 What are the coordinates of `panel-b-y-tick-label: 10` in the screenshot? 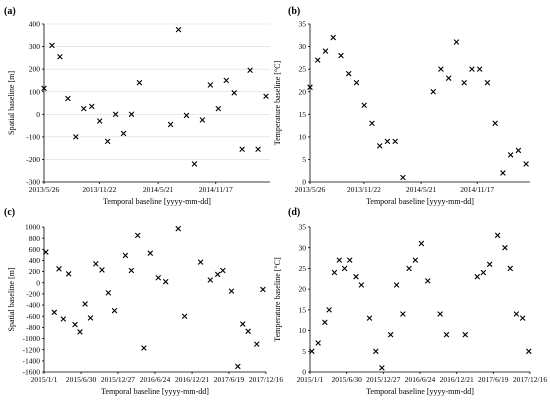 It's located at (303, 136).